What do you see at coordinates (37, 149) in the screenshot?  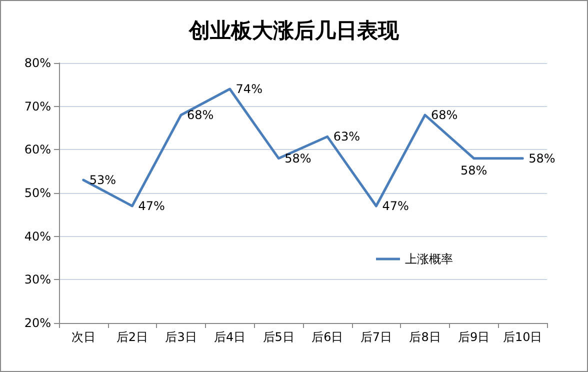 I see `y-tick-label: 60%` at bounding box center [37, 149].